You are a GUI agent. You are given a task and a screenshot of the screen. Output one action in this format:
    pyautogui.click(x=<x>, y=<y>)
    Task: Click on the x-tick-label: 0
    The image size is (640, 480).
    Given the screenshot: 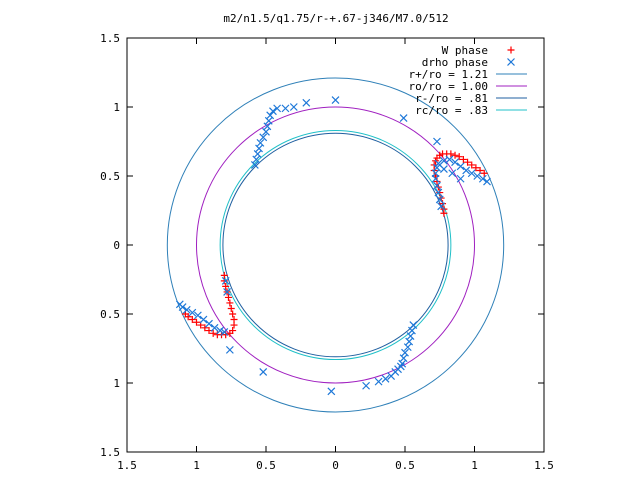 What is the action you would take?
    pyautogui.click(x=335, y=465)
    